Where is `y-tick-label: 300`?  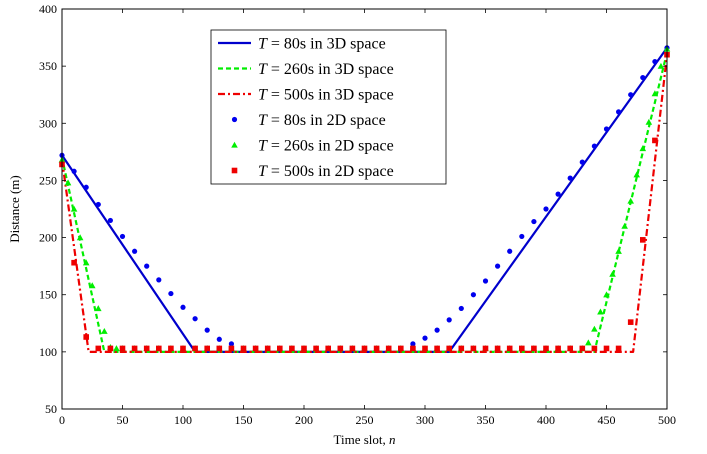 y-tick-label: 300 is located at coordinates (48, 123).